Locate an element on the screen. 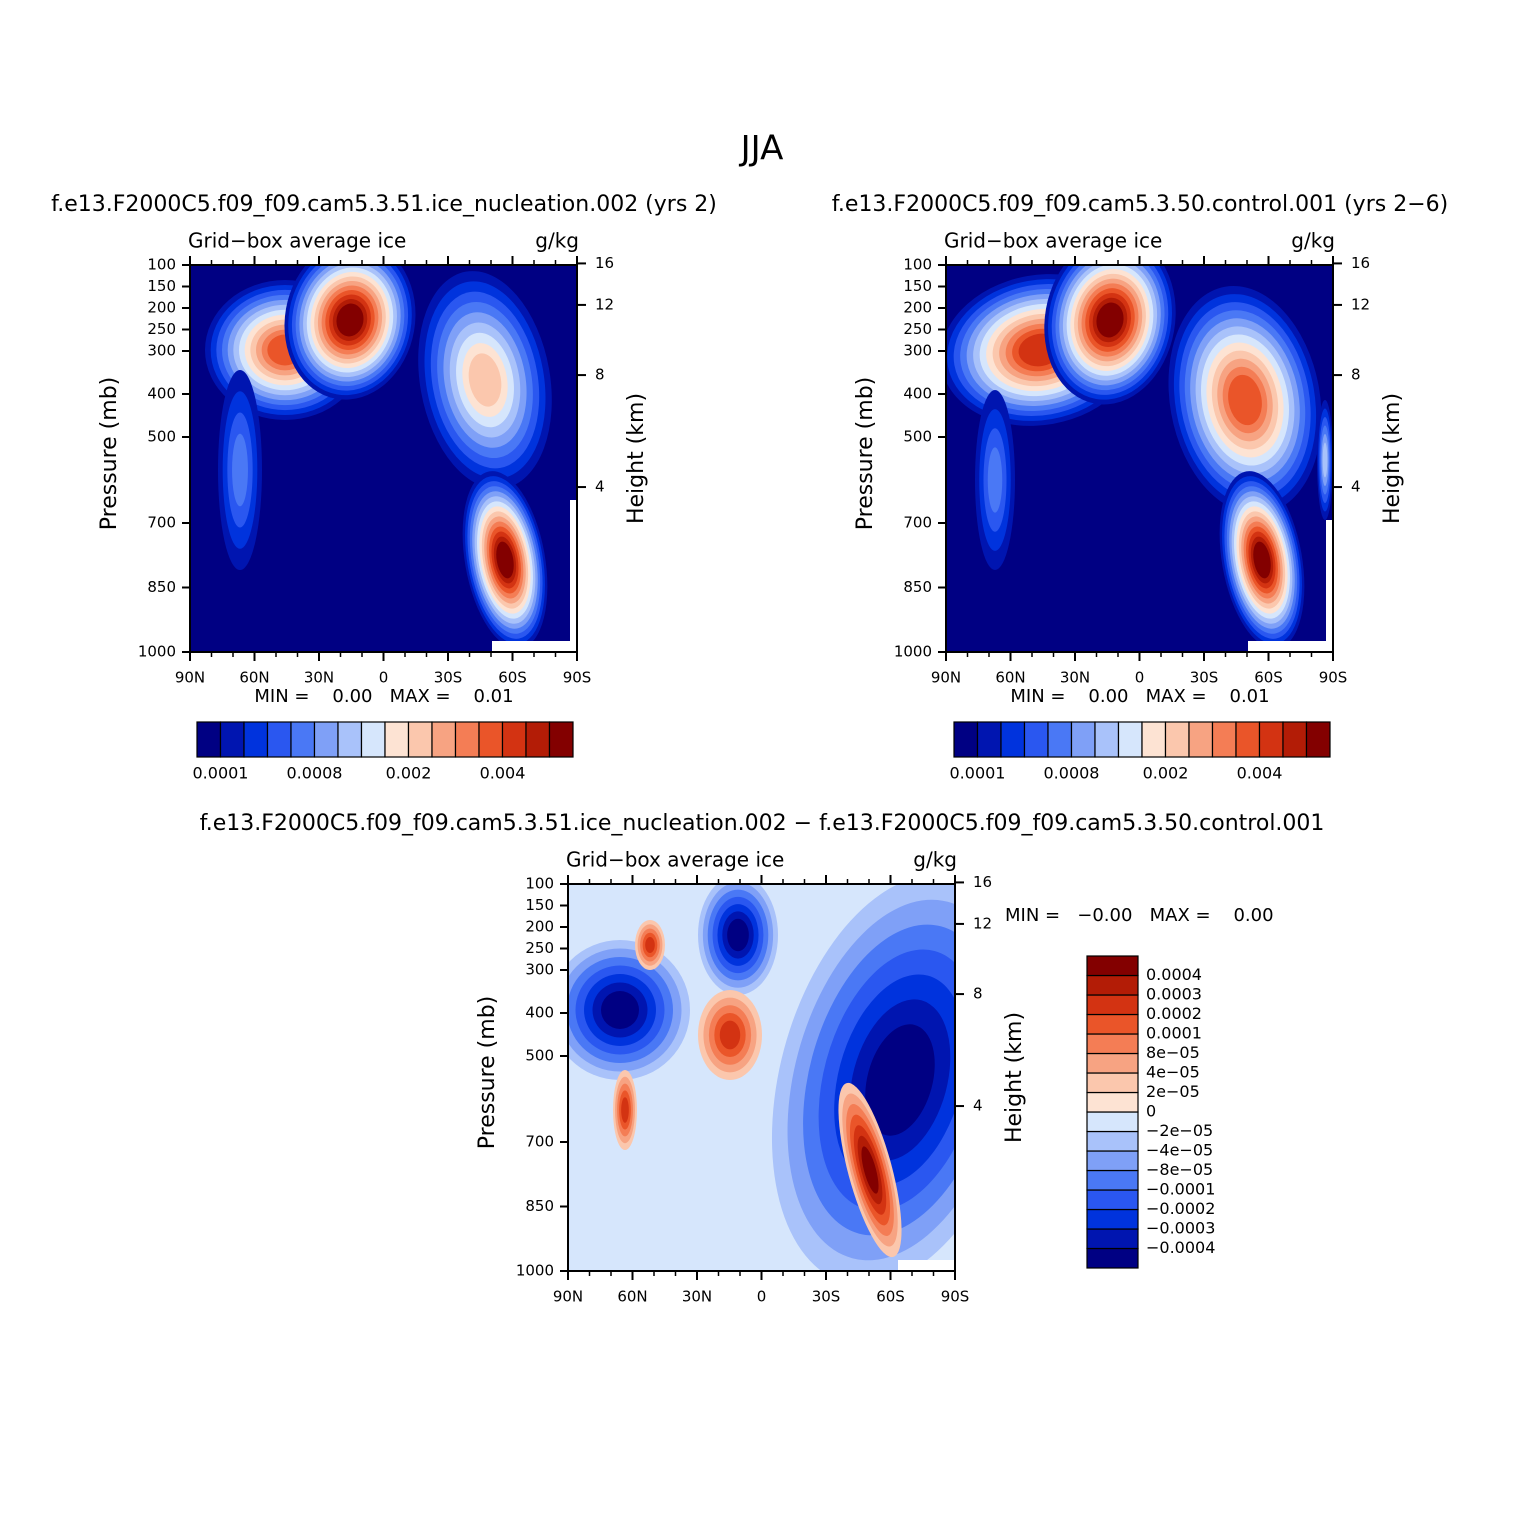  figure-title: JJA is located at coordinates (761, 149).